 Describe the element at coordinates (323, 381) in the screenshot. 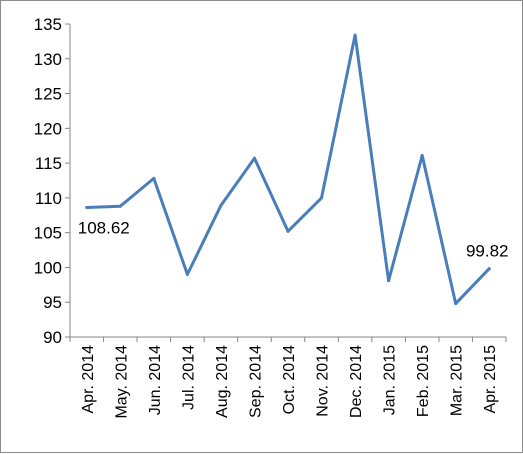

I see `x-tick-label: Nov. 2014` at that location.